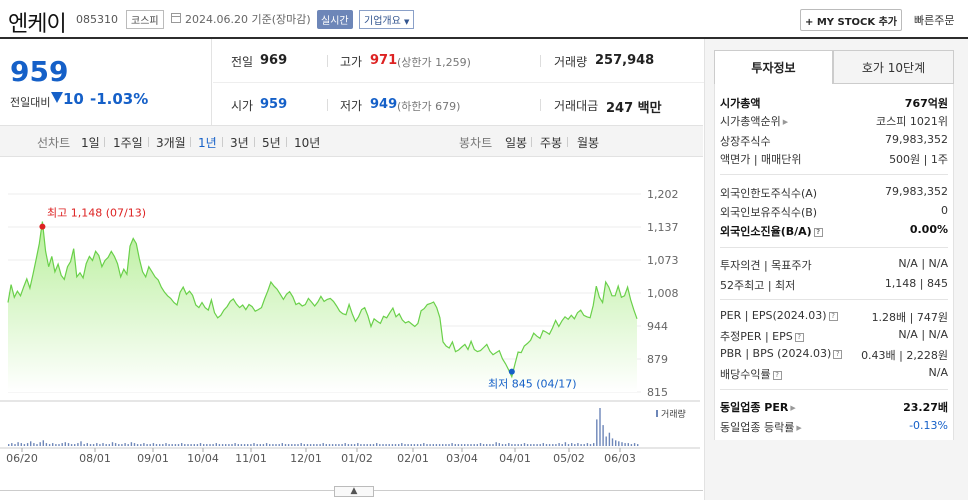 The height and width of the screenshot is (500, 968). I want to click on tab-3m: 3개월, so click(171, 143).